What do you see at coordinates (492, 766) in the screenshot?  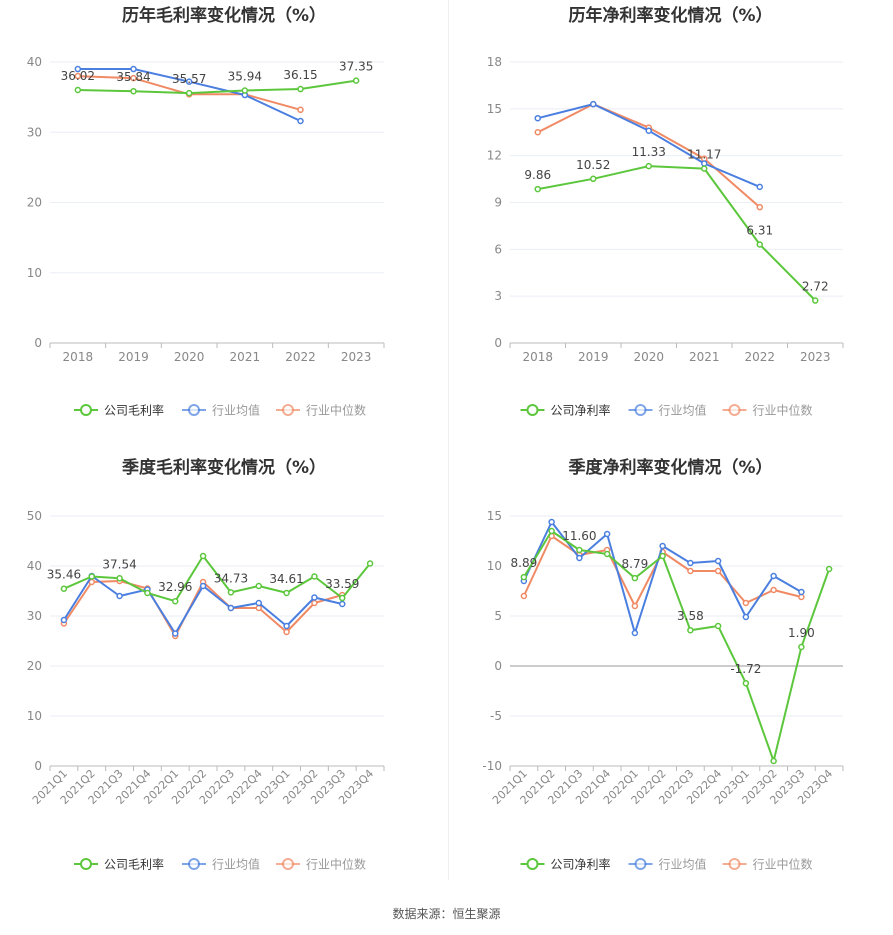 I see `y-tick-label: -10` at bounding box center [492, 766].